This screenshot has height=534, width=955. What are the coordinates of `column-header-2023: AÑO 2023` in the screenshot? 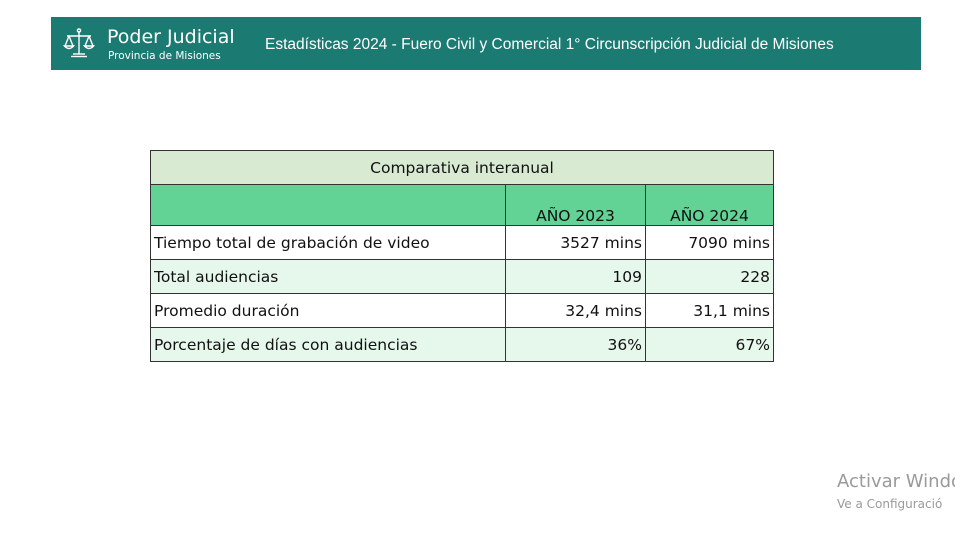 It's located at (575, 205).